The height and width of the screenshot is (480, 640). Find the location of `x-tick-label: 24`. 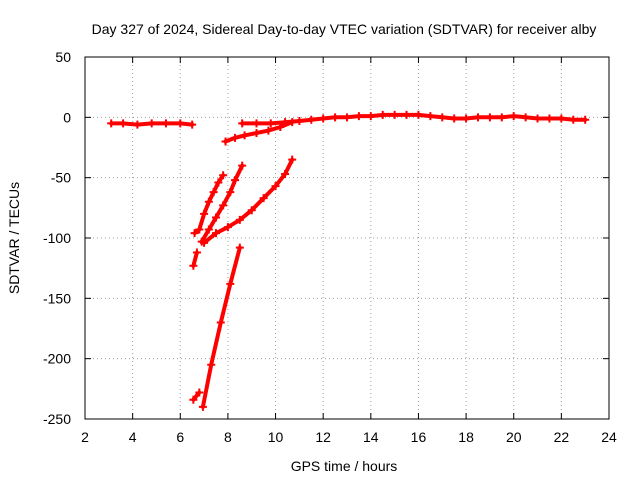

x-tick-label: 24 is located at coordinates (609, 437).